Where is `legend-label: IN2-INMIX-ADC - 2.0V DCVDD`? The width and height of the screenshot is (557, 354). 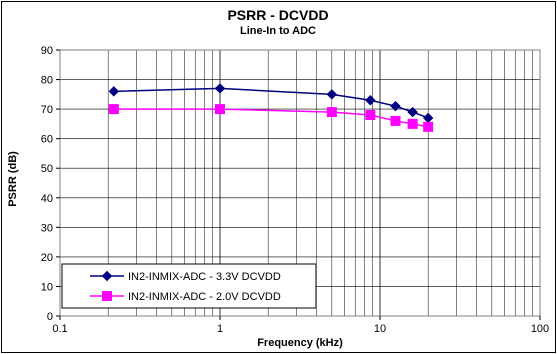 legend-label: IN2-INMIX-ADC - 2.0V DCVDD is located at coordinates (204, 297).